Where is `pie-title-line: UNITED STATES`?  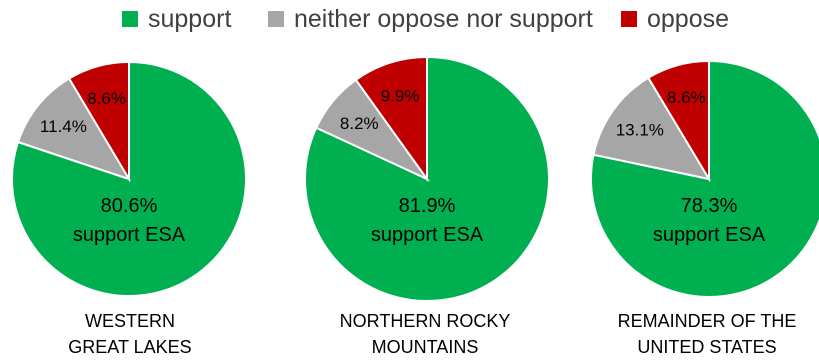
pie-title-line: UNITED STATES is located at coordinates (707, 347).